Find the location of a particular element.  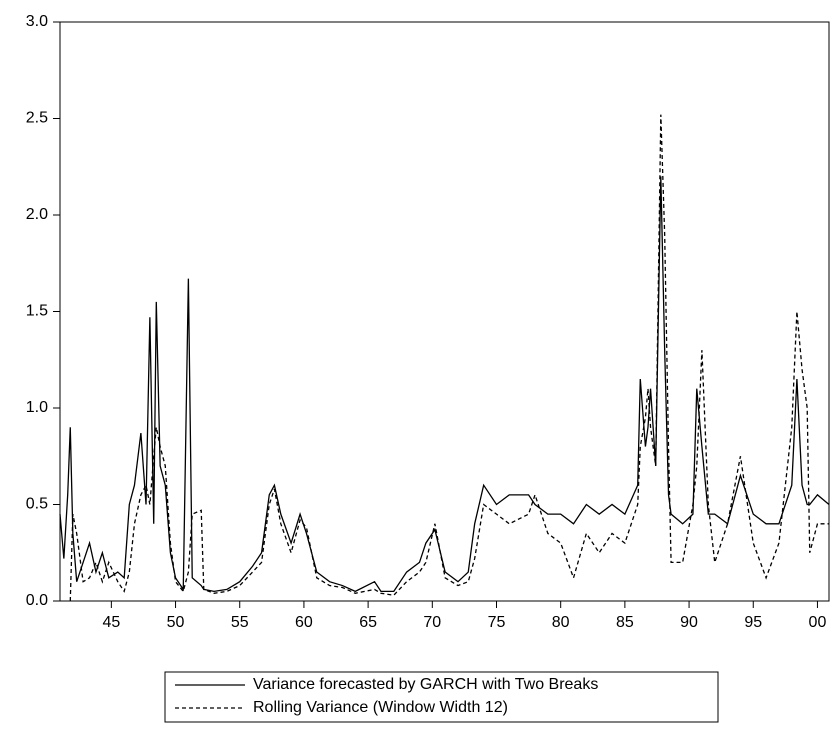

x-tick-label: 65 is located at coordinates (368, 622).